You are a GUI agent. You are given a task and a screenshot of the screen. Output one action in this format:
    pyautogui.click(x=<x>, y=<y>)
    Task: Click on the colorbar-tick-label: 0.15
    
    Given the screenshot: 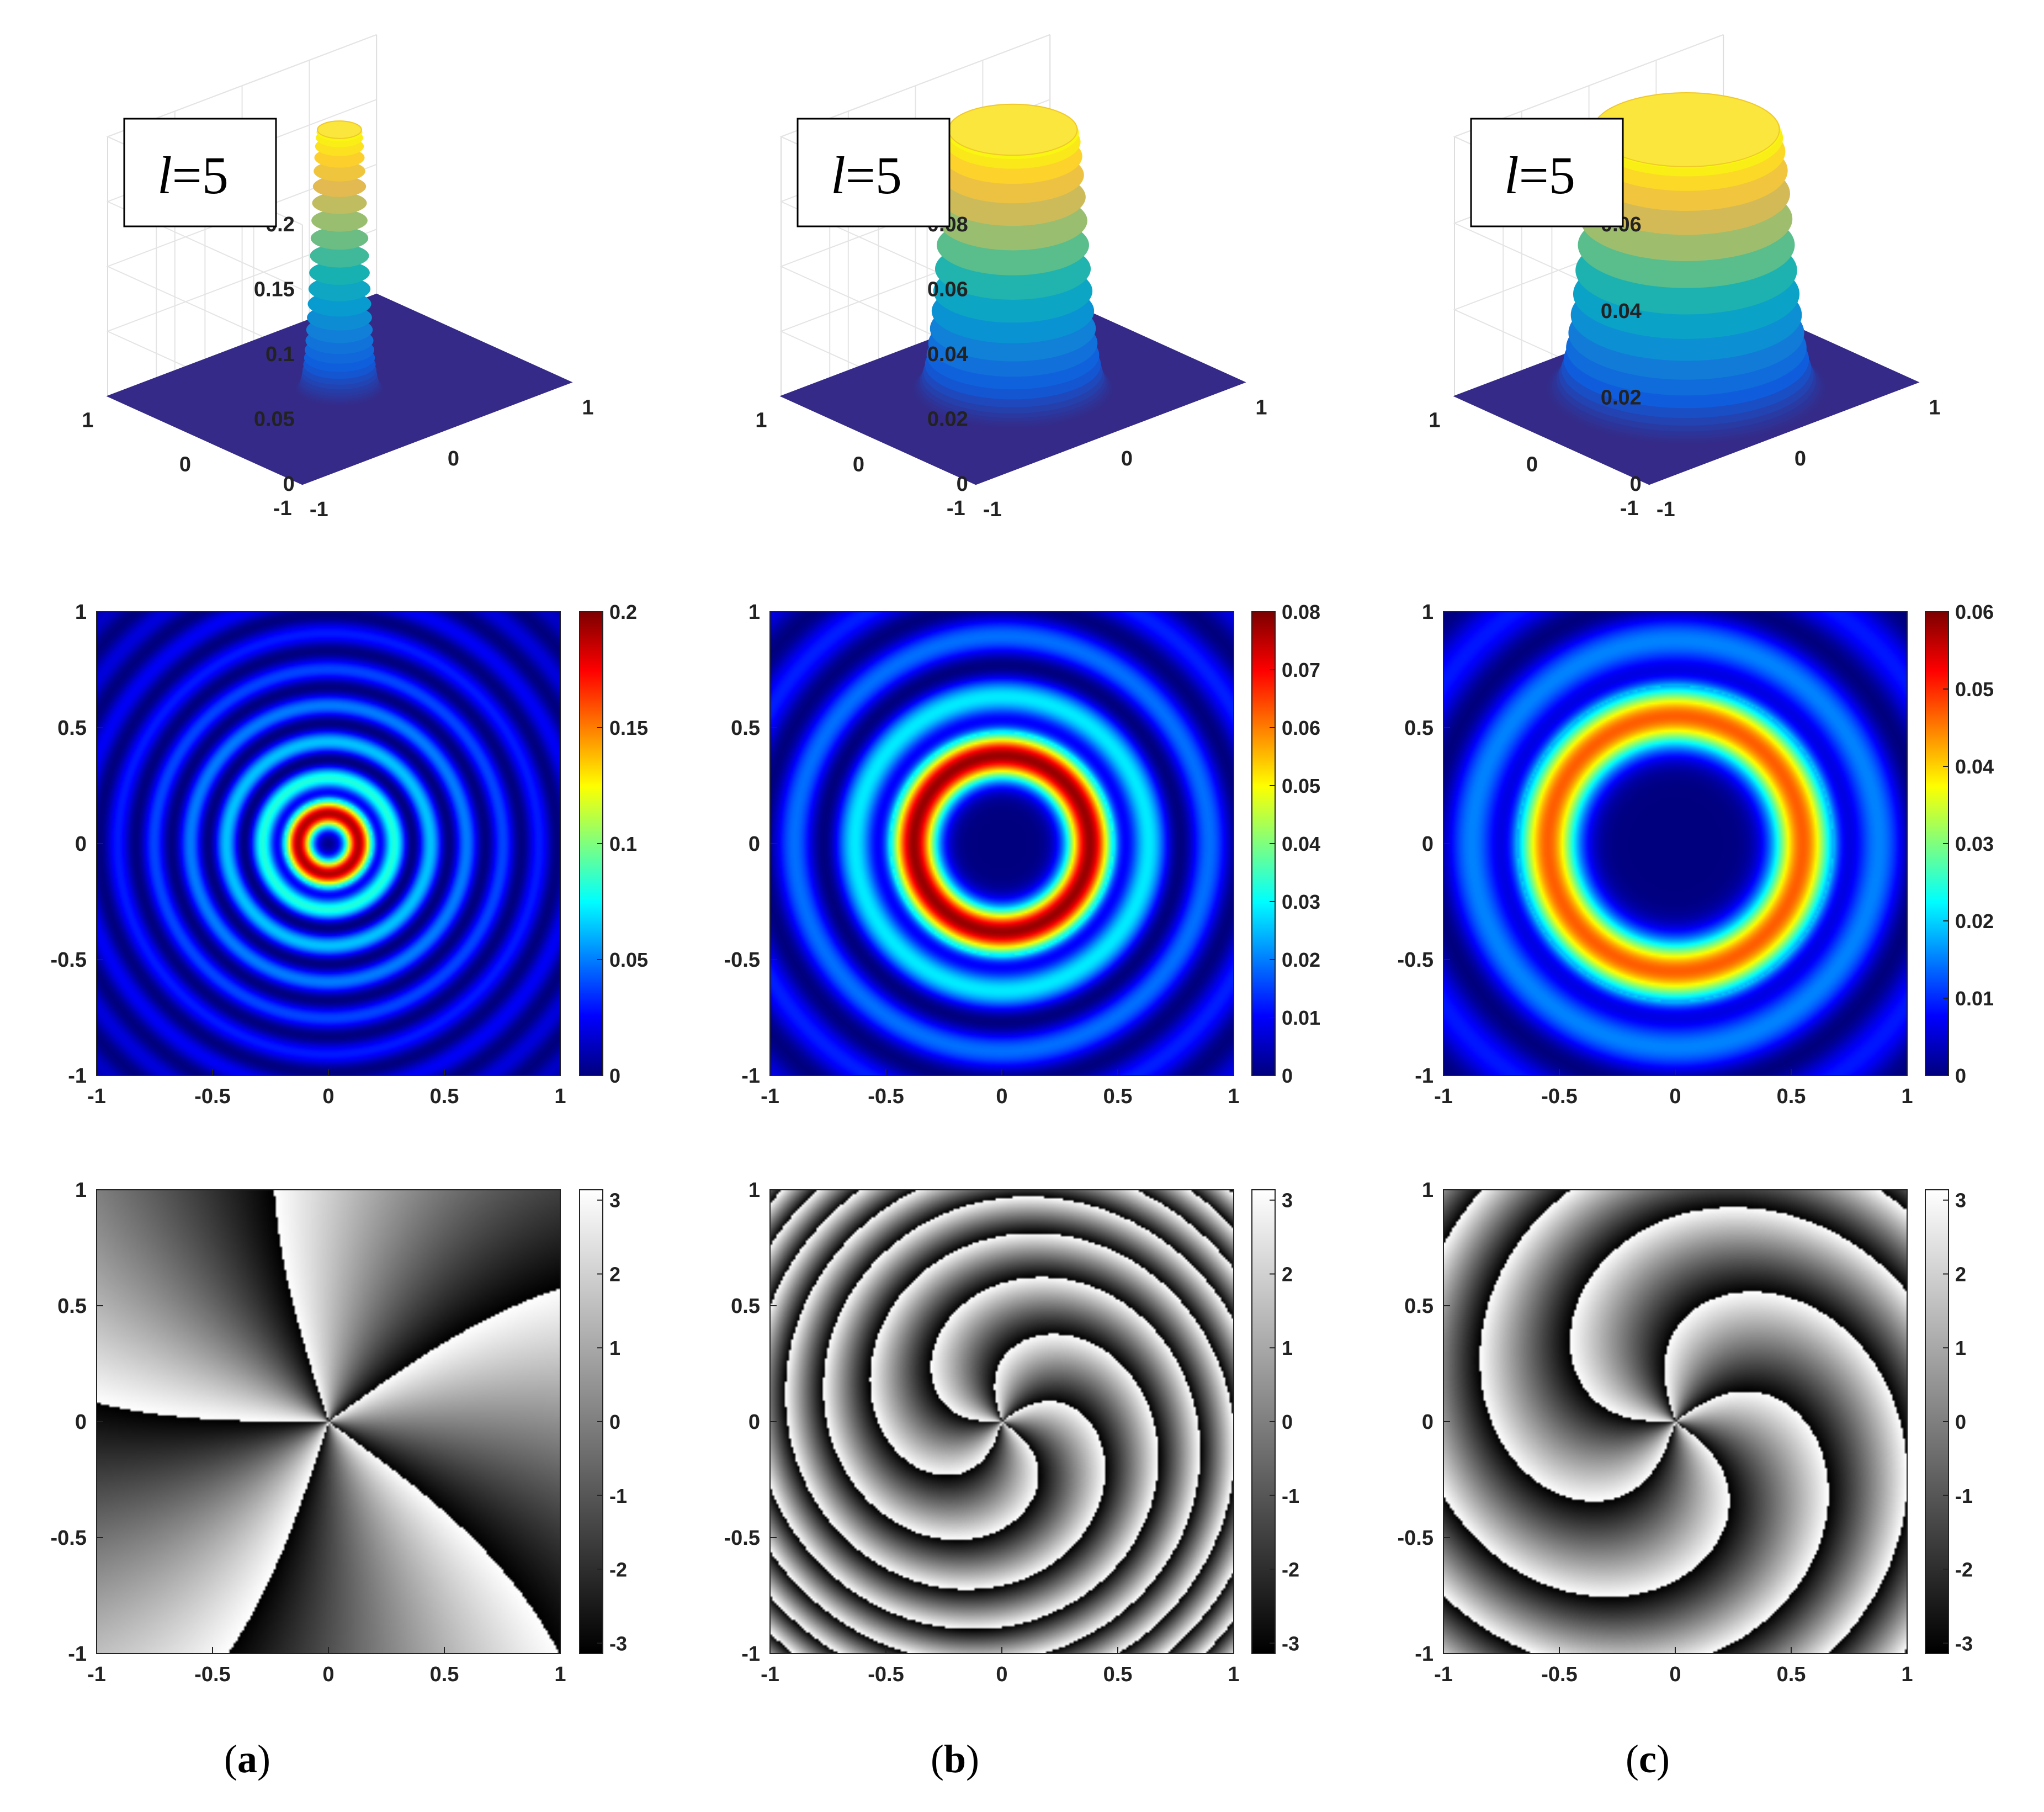 What is the action you would take?
    pyautogui.click(x=629, y=728)
    